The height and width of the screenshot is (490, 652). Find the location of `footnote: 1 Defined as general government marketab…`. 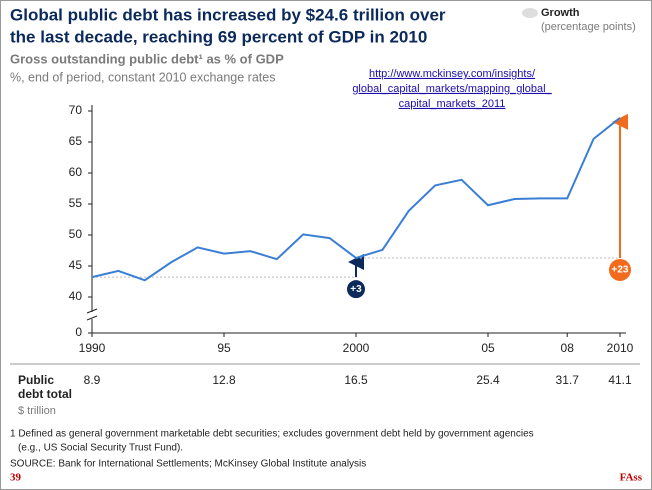

footnote: 1 Defined as general government marketab… is located at coordinates (272, 434).